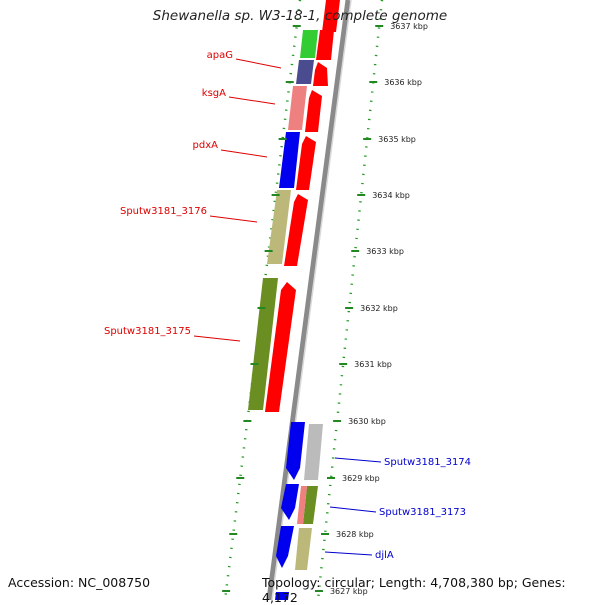 Image resolution: width=600 pixels, height=605 pixels. What do you see at coordinates (297, 108) in the screenshot?
I see `cog-block-pink` at bounding box center [297, 108].